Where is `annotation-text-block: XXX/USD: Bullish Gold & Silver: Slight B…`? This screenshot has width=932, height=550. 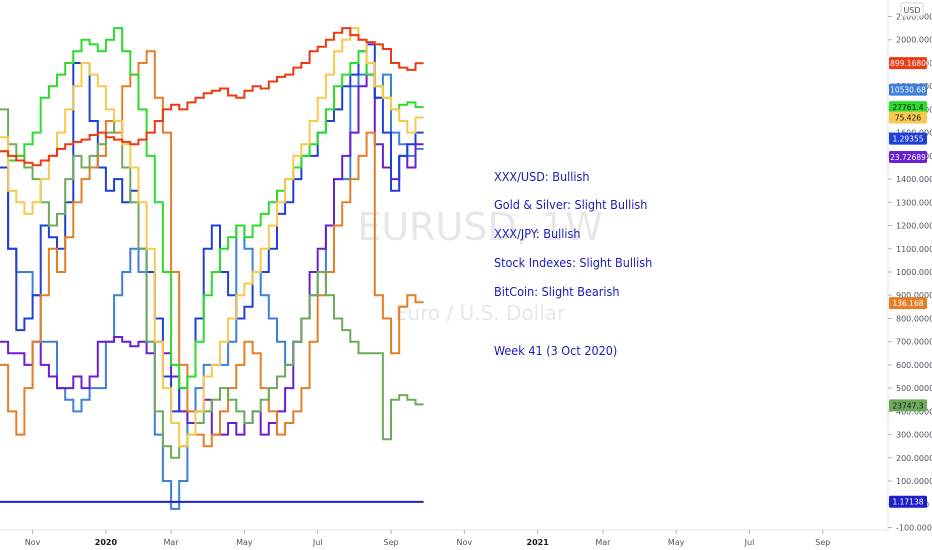 annotation-text-block: XXX/USD: Bullish Gold & Silver: Slight B… is located at coordinates (573, 263).